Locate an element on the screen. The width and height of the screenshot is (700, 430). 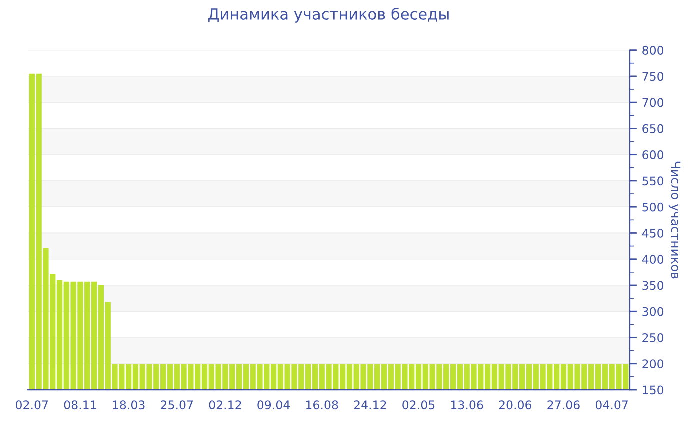
y-tick-label: 700 is located at coordinates (653, 103).